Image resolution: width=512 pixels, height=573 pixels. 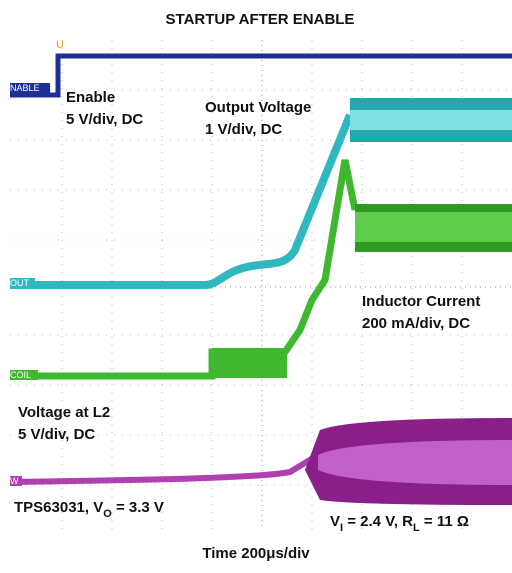 I want to click on text: = 11 Ω, so click(x=444, y=521).